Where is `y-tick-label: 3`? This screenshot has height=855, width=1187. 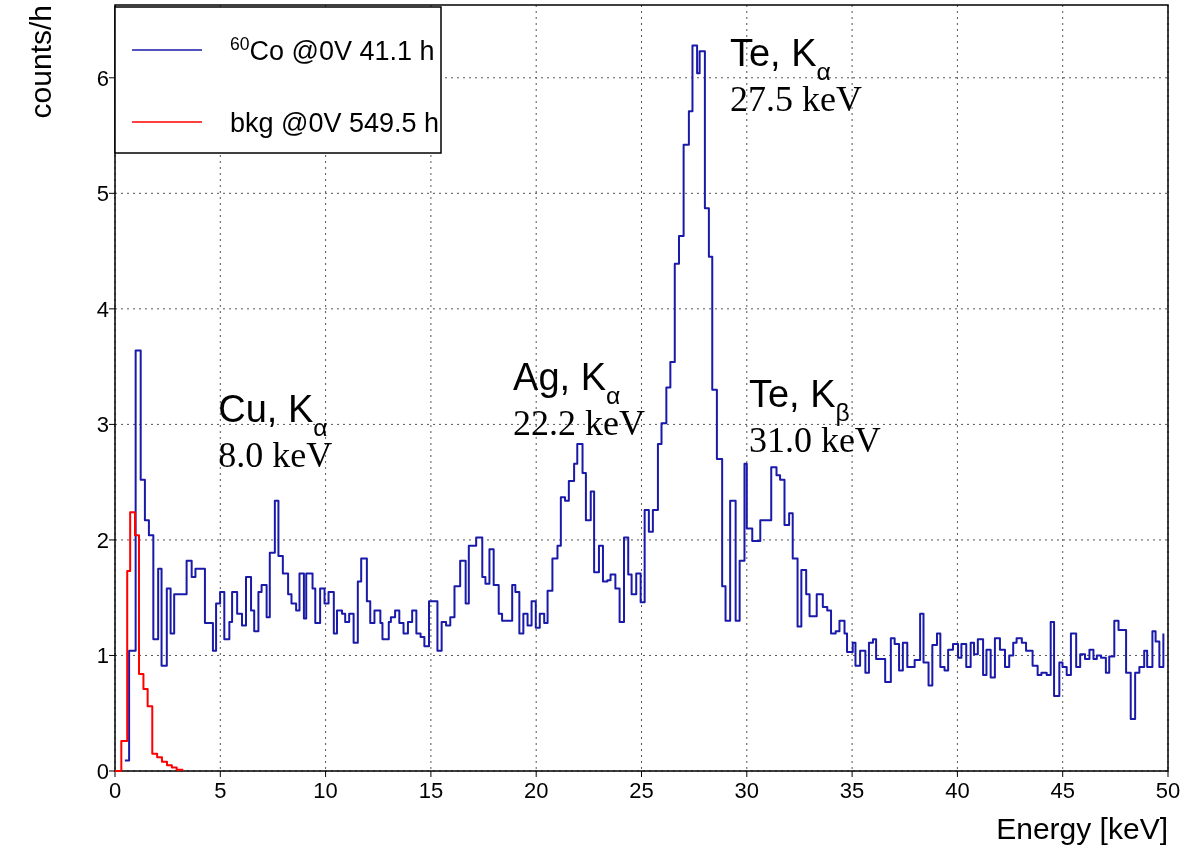 y-tick-label: 3 is located at coordinates (102, 425).